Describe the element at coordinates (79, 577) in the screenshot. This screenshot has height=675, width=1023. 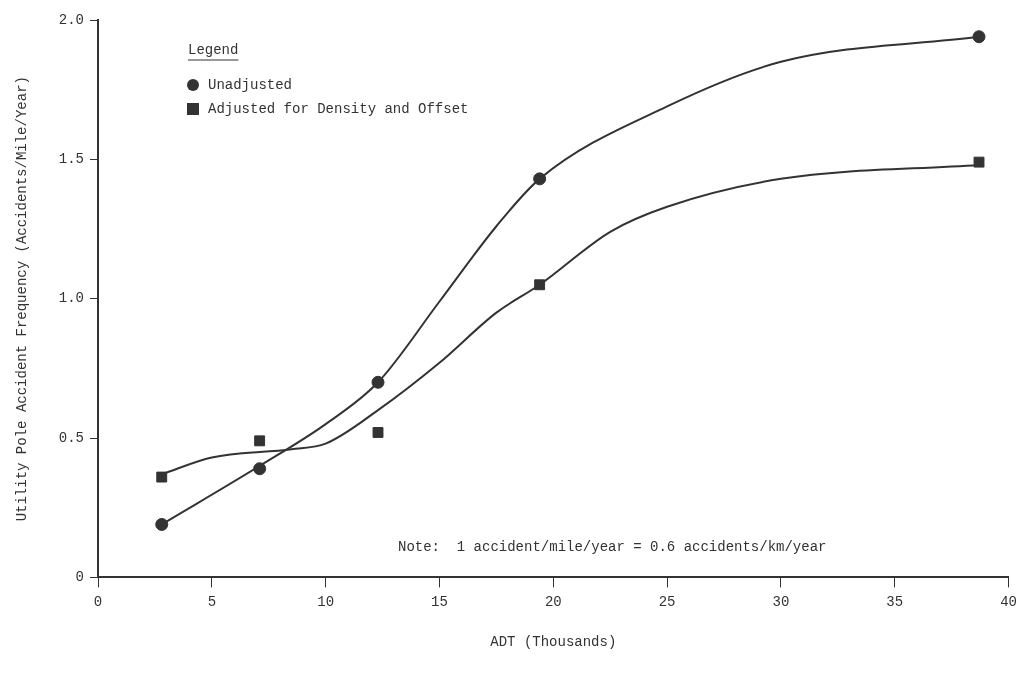
I see `y-tick-label: 0` at that location.